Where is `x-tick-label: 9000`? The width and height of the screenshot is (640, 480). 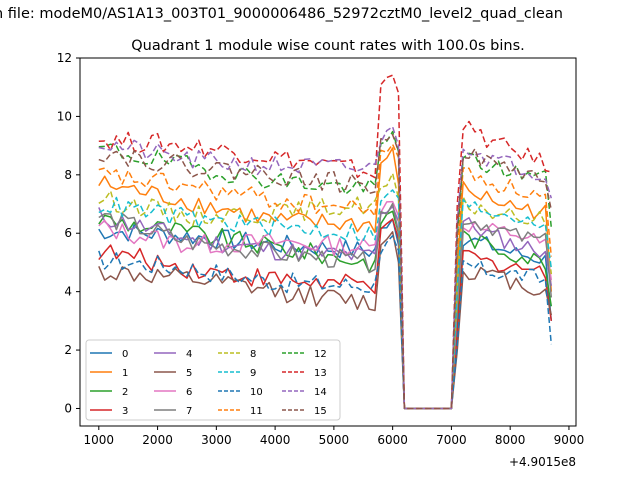 x-tick-label: 9000 is located at coordinates (569, 440).